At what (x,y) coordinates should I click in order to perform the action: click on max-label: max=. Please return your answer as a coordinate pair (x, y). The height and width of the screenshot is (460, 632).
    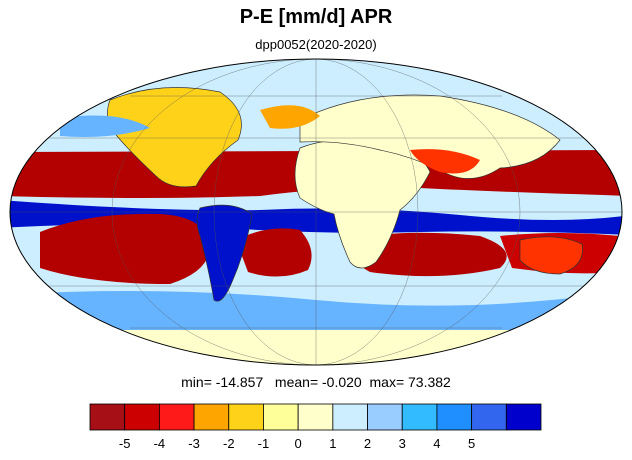
    Looking at the image, I should click on (387, 382).